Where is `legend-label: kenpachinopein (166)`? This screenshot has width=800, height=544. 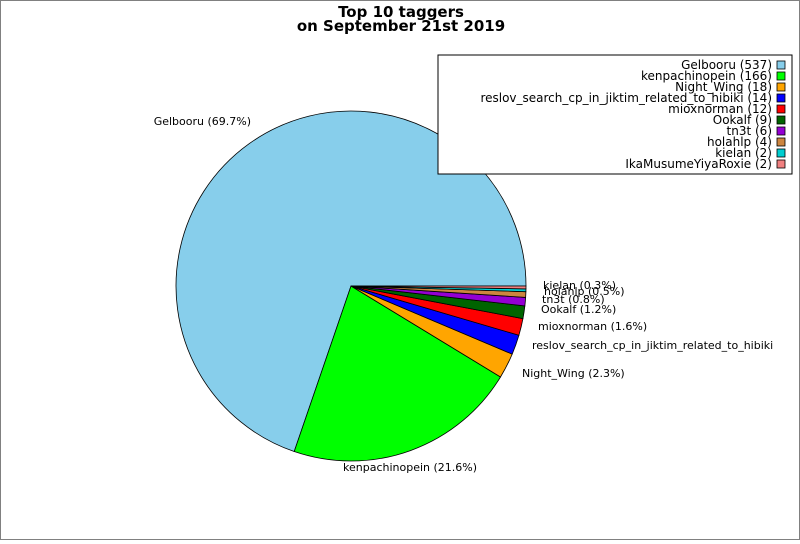
legend-label: kenpachinopein (166) is located at coordinates (706, 76).